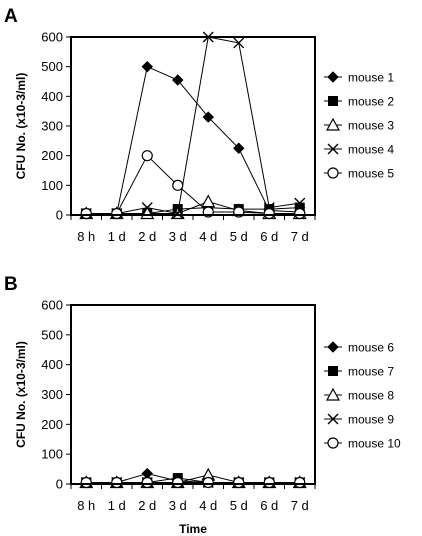 This screenshot has height=536, width=422. What do you see at coordinates (11, 16) in the screenshot?
I see `panel-letter: A` at bounding box center [11, 16].